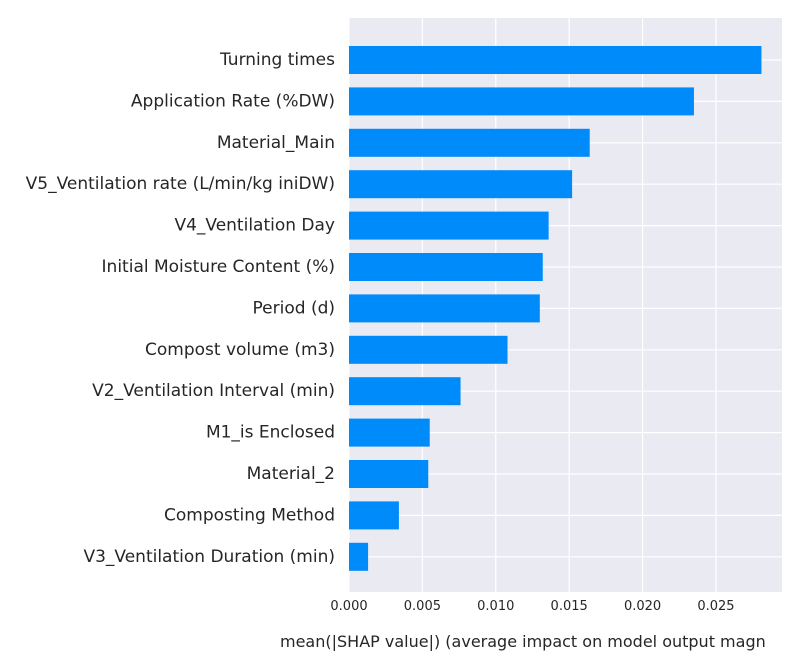 This screenshot has width=800, height=670. I want to click on x-tick-label-0: 0.000, so click(348, 606).